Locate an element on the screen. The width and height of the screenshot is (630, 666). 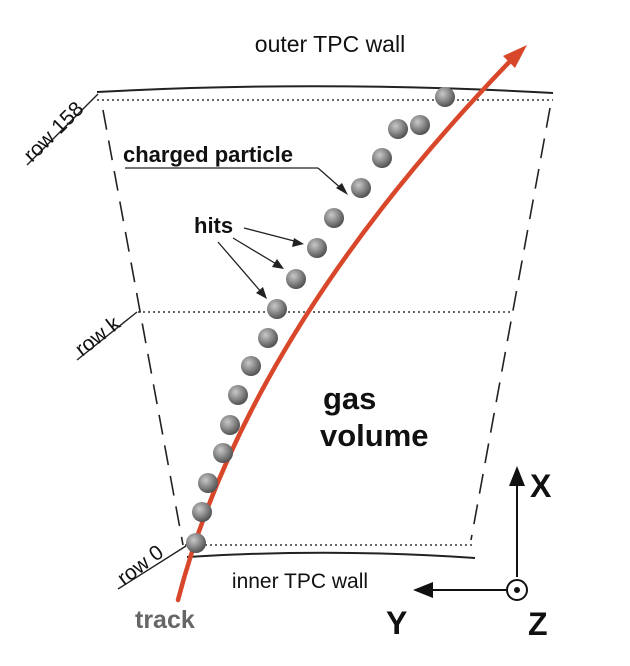
track-arrowhead is located at coordinates (515, 56).